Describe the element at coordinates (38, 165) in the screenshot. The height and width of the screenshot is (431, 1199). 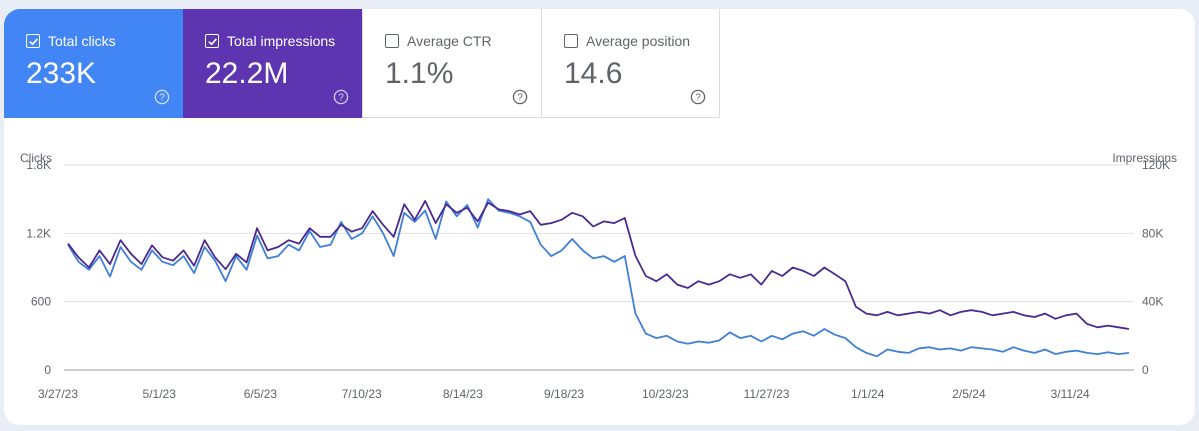
I see `y-tick-label-left: 1.8K` at that location.